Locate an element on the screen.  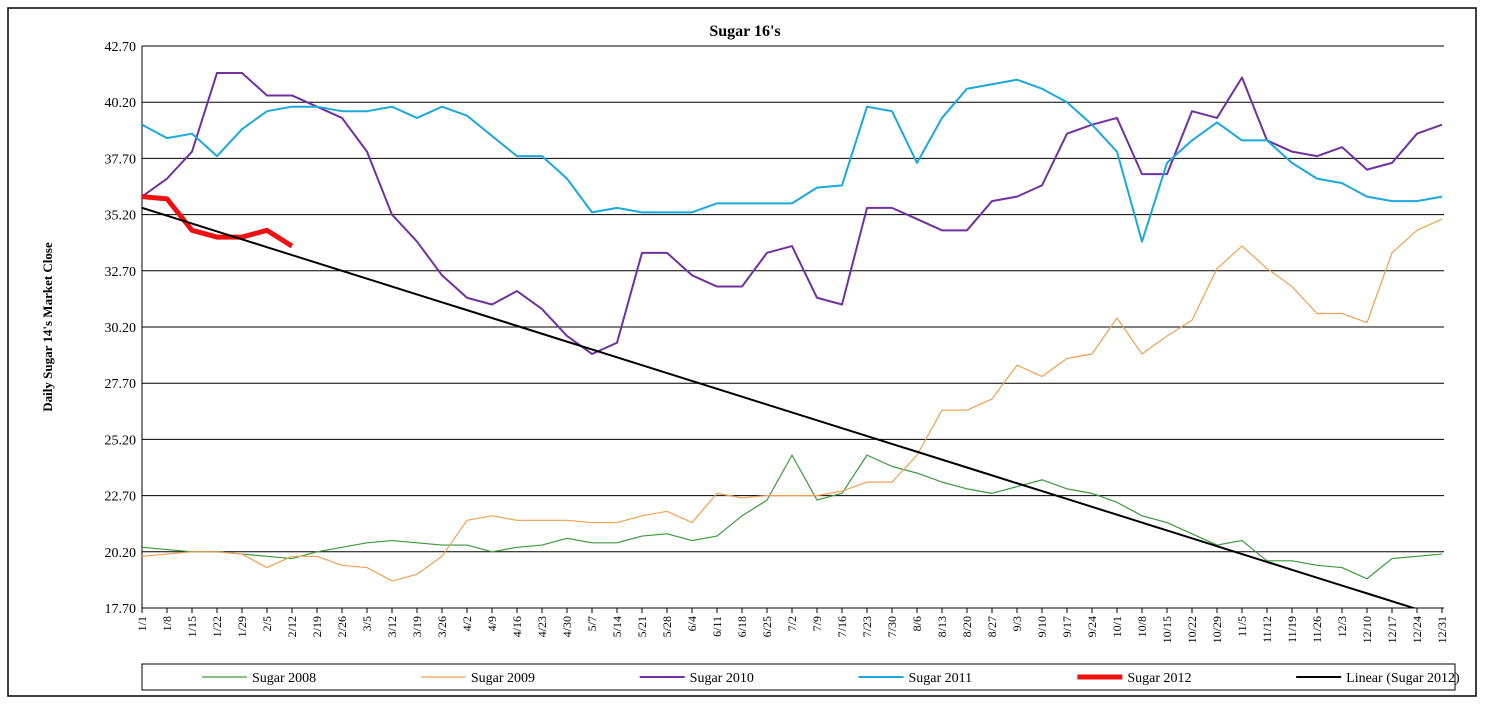
x-tick-label: 5/14 is located at coordinates (617, 626).